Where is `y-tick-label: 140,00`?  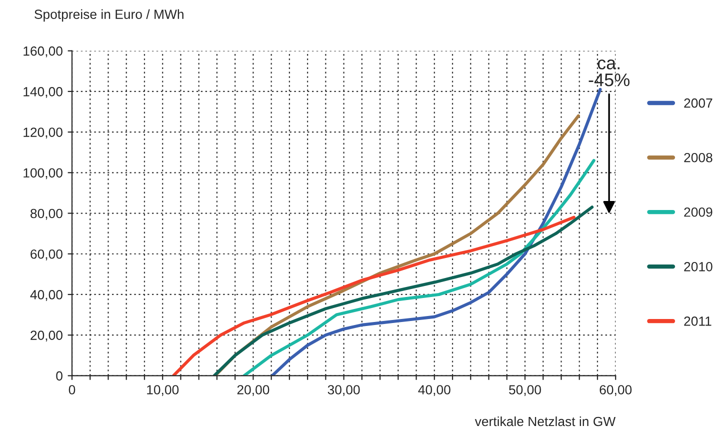
y-tick-label: 140,00 is located at coordinates (43, 92).